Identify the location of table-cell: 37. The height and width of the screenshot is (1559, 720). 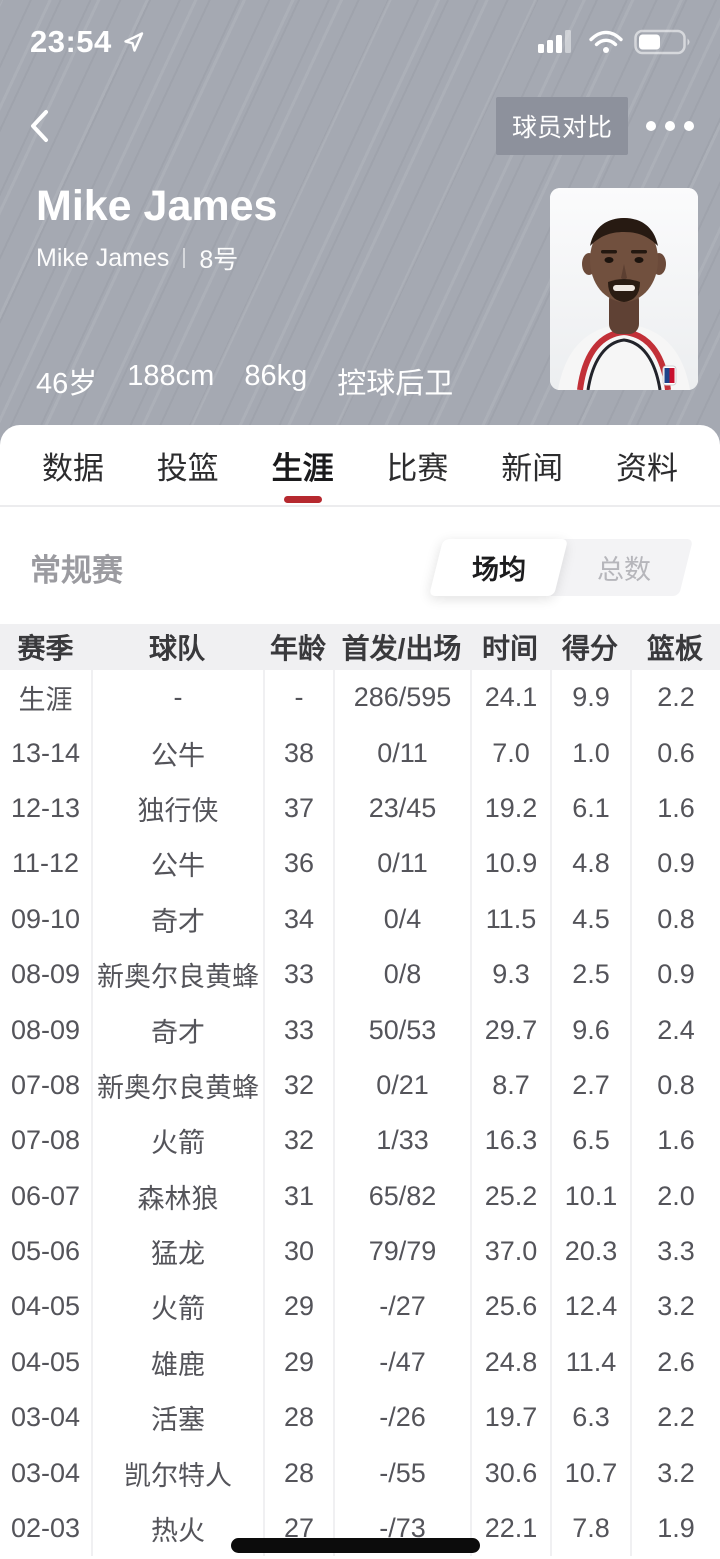
(298, 808).